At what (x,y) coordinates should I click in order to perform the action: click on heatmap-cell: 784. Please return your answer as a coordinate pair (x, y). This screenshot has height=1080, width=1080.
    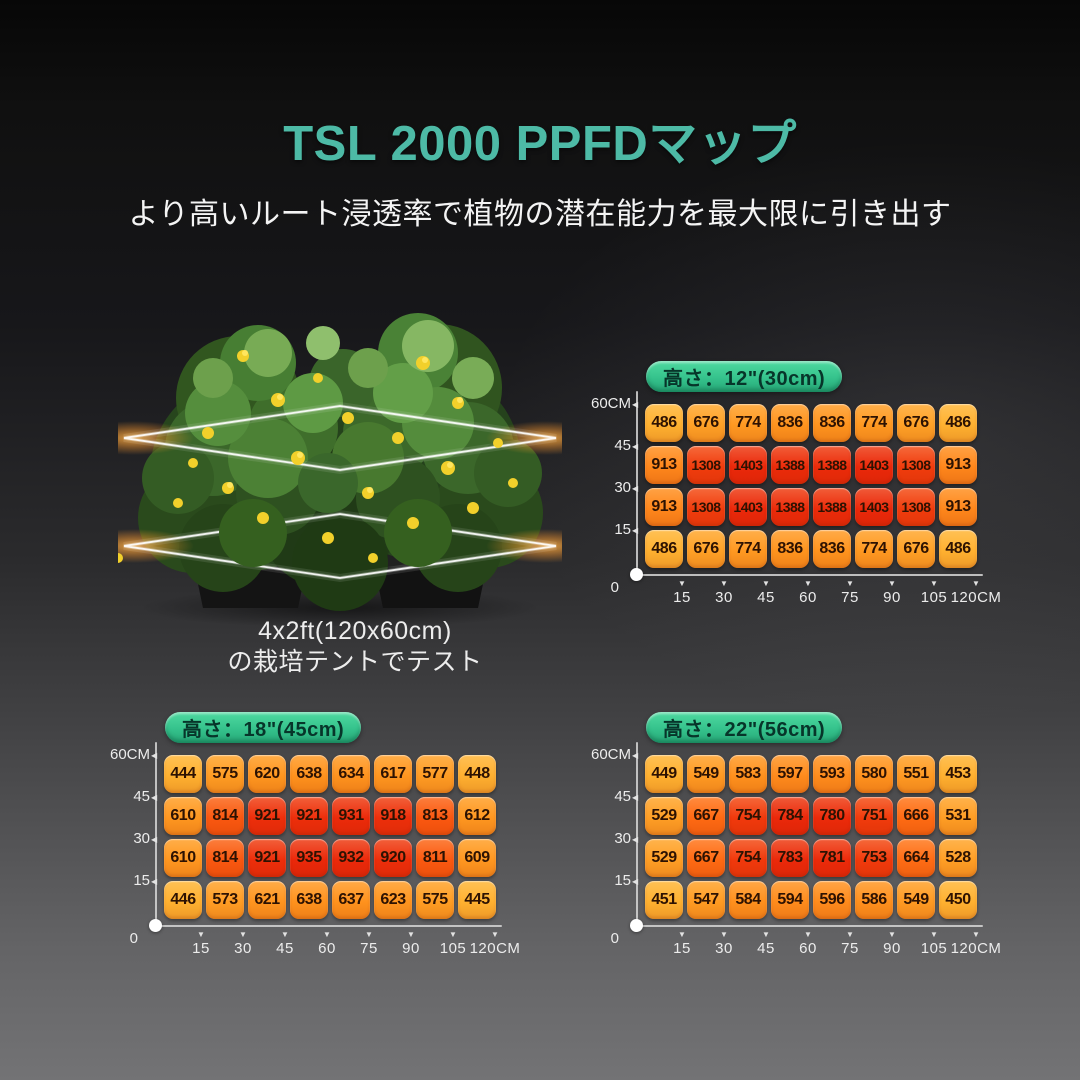
    Looking at the image, I should click on (790, 816).